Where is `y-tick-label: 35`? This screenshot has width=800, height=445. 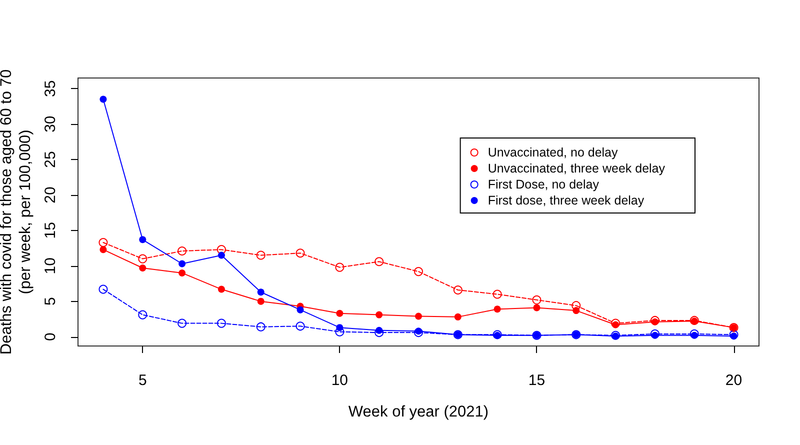
y-tick-label: 35 is located at coordinates (50, 88).